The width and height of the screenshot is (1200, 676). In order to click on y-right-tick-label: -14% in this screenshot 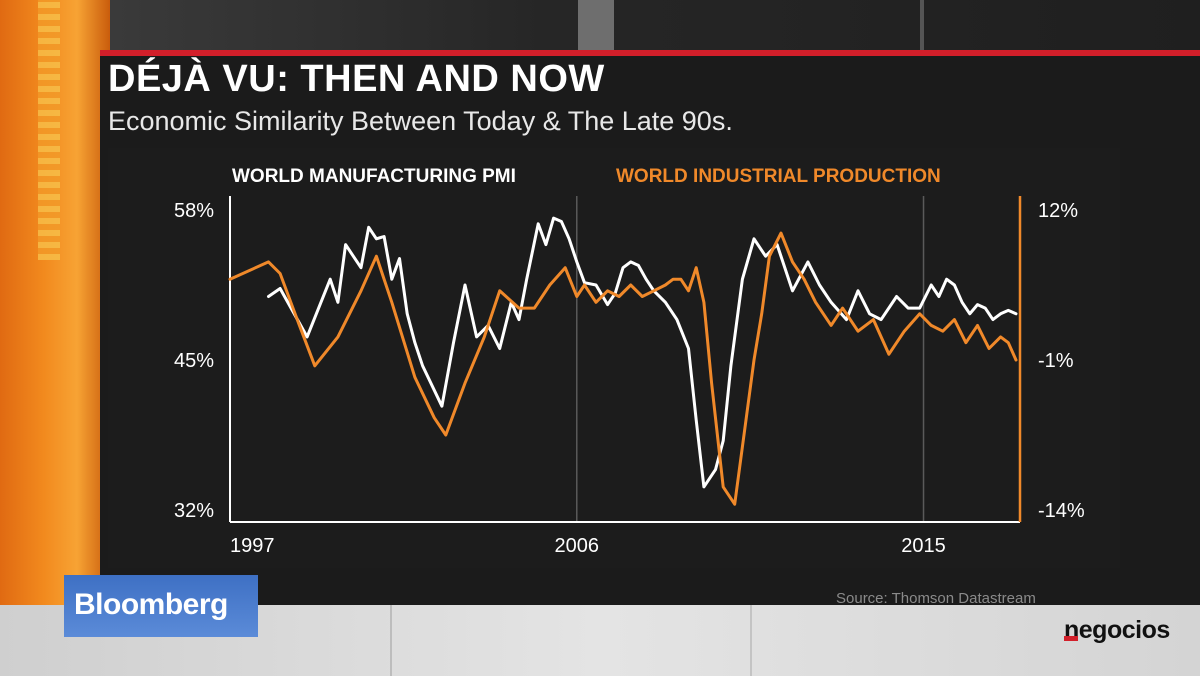, I will do `click(1061, 511)`.